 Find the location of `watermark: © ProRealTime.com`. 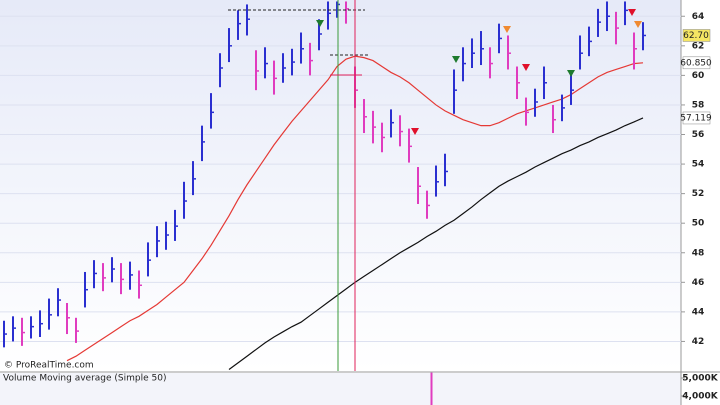

watermark: © ProRealTime.com is located at coordinates (49, 366).